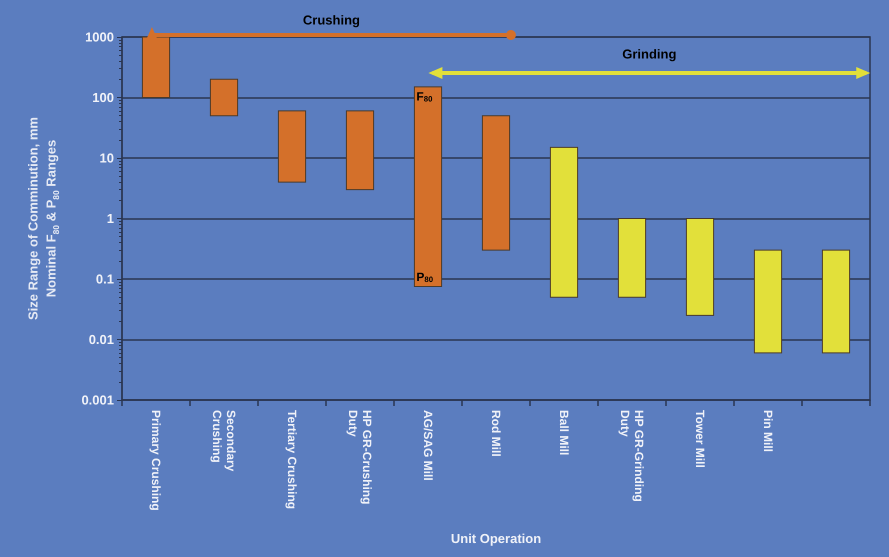 This screenshot has height=557, width=889. Describe the element at coordinates (428, 445) in the screenshot. I see `x-tick-label: AG/SAG Mill` at that location.